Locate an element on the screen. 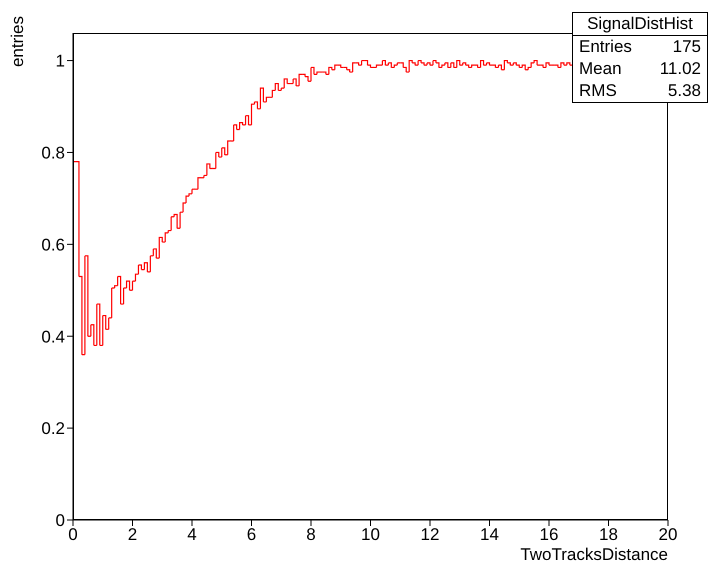 This screenshot has height=574, width=717. y-tick-label: 1 is located at coordinates (60, 61).